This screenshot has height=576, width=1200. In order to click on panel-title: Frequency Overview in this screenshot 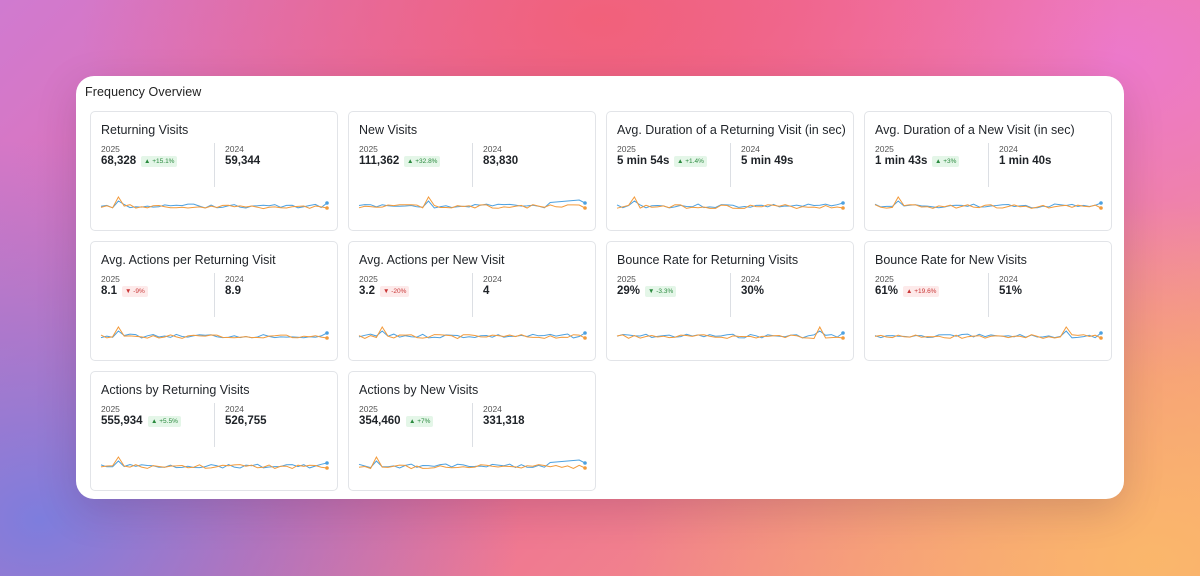, I will do `click(143, 92)`.